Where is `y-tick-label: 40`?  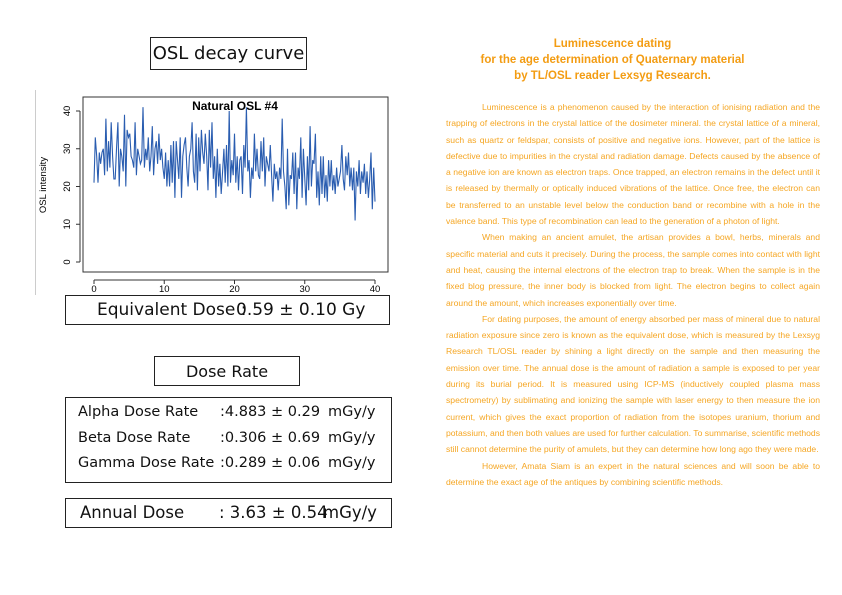 y-tick-label: 40 is located at coordinates (67, 111).